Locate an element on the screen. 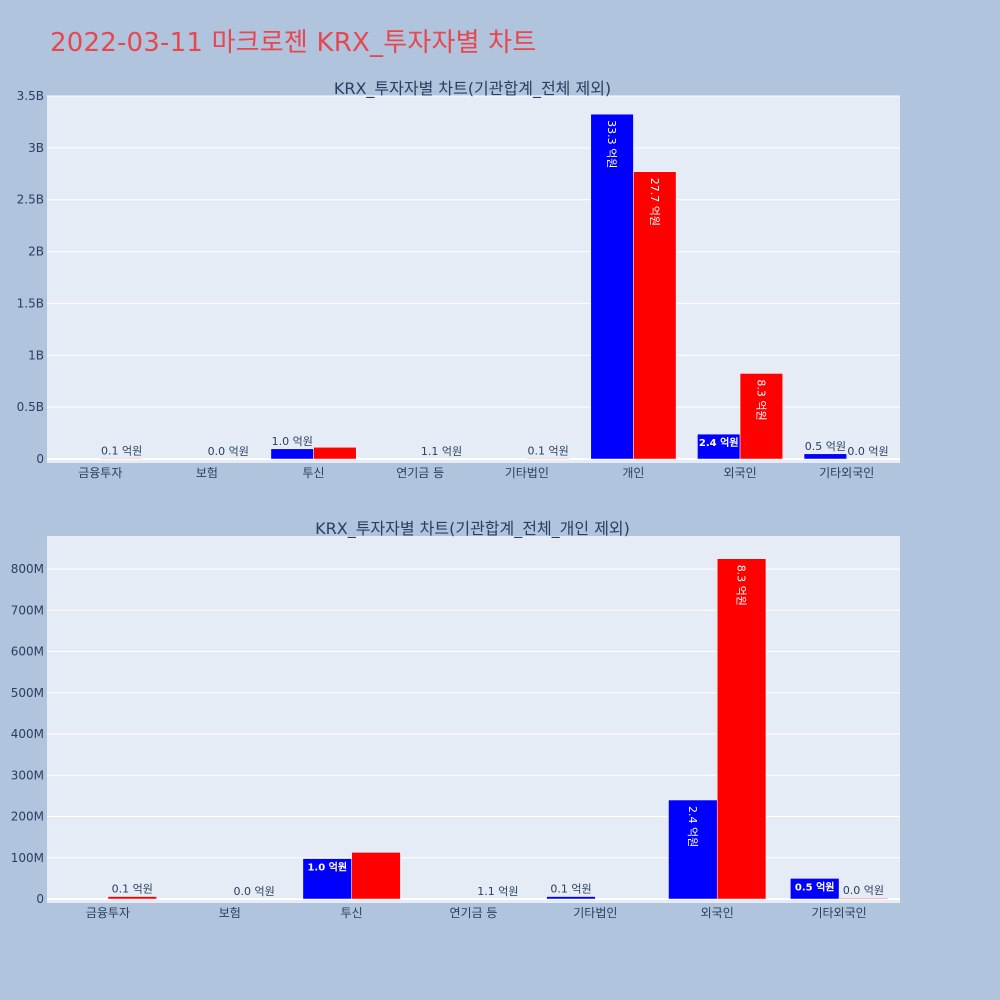  y-tick-label: 2B is located at coordinates (36, 252).